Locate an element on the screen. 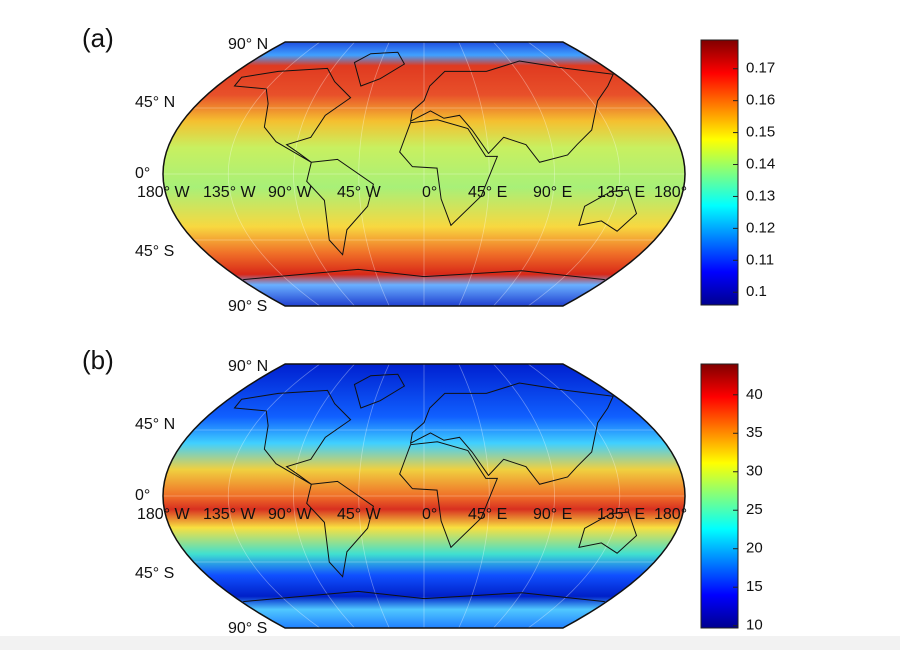 Image resolution: width=900 pixels, height=650 pixels. panel-label: (a) is located at coordinates (98, 38).